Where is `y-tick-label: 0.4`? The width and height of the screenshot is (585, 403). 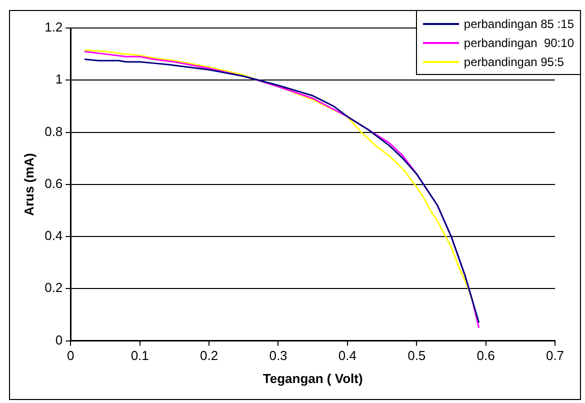
y-tick-label: 0.4 is located at coordinates (53, 236).